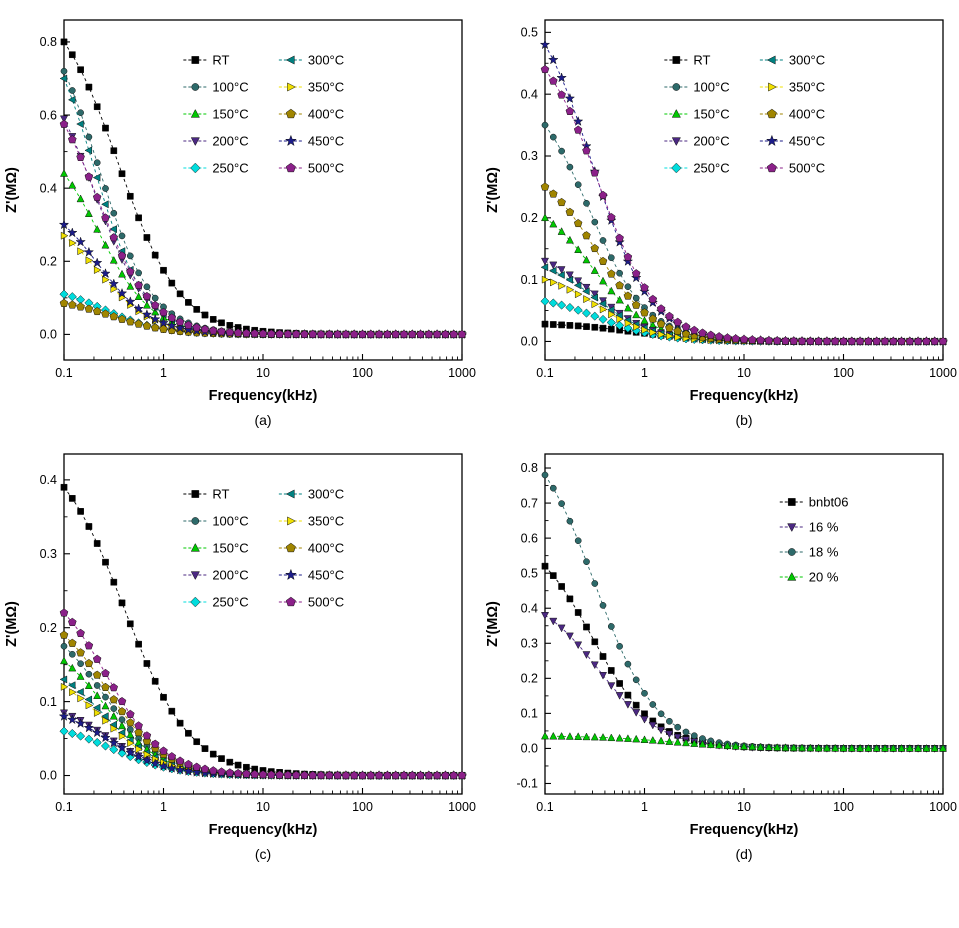 This screenshot has width=959, height=928. Describe the element at coordinates (824, 577) in the screenshot. I see `svg-text: 20 %` at that location.